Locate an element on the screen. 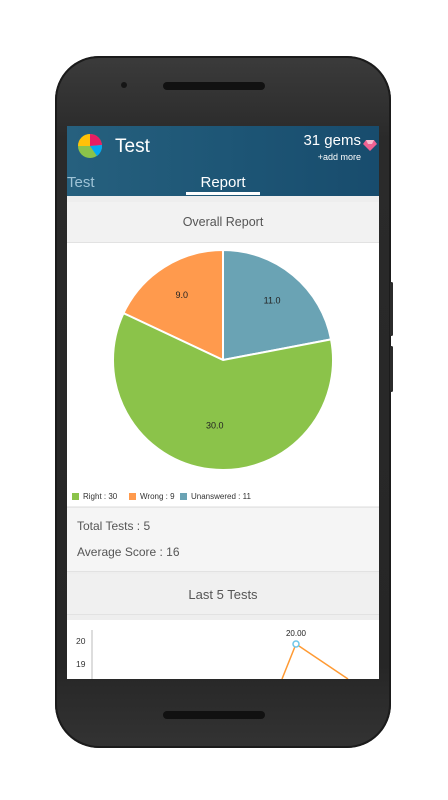 This screenshot has width=448, height=800. last-tests-line-chart: 20.00 is located at coordinates (220, 654).